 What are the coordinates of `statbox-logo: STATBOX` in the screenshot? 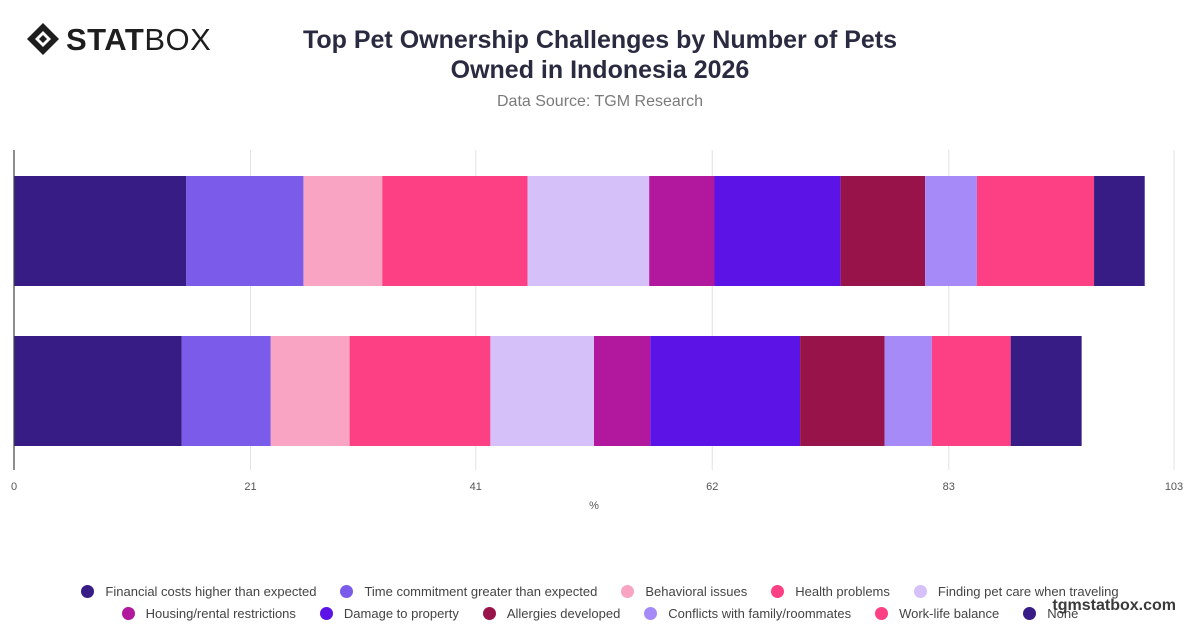 It's located at (118, 39).